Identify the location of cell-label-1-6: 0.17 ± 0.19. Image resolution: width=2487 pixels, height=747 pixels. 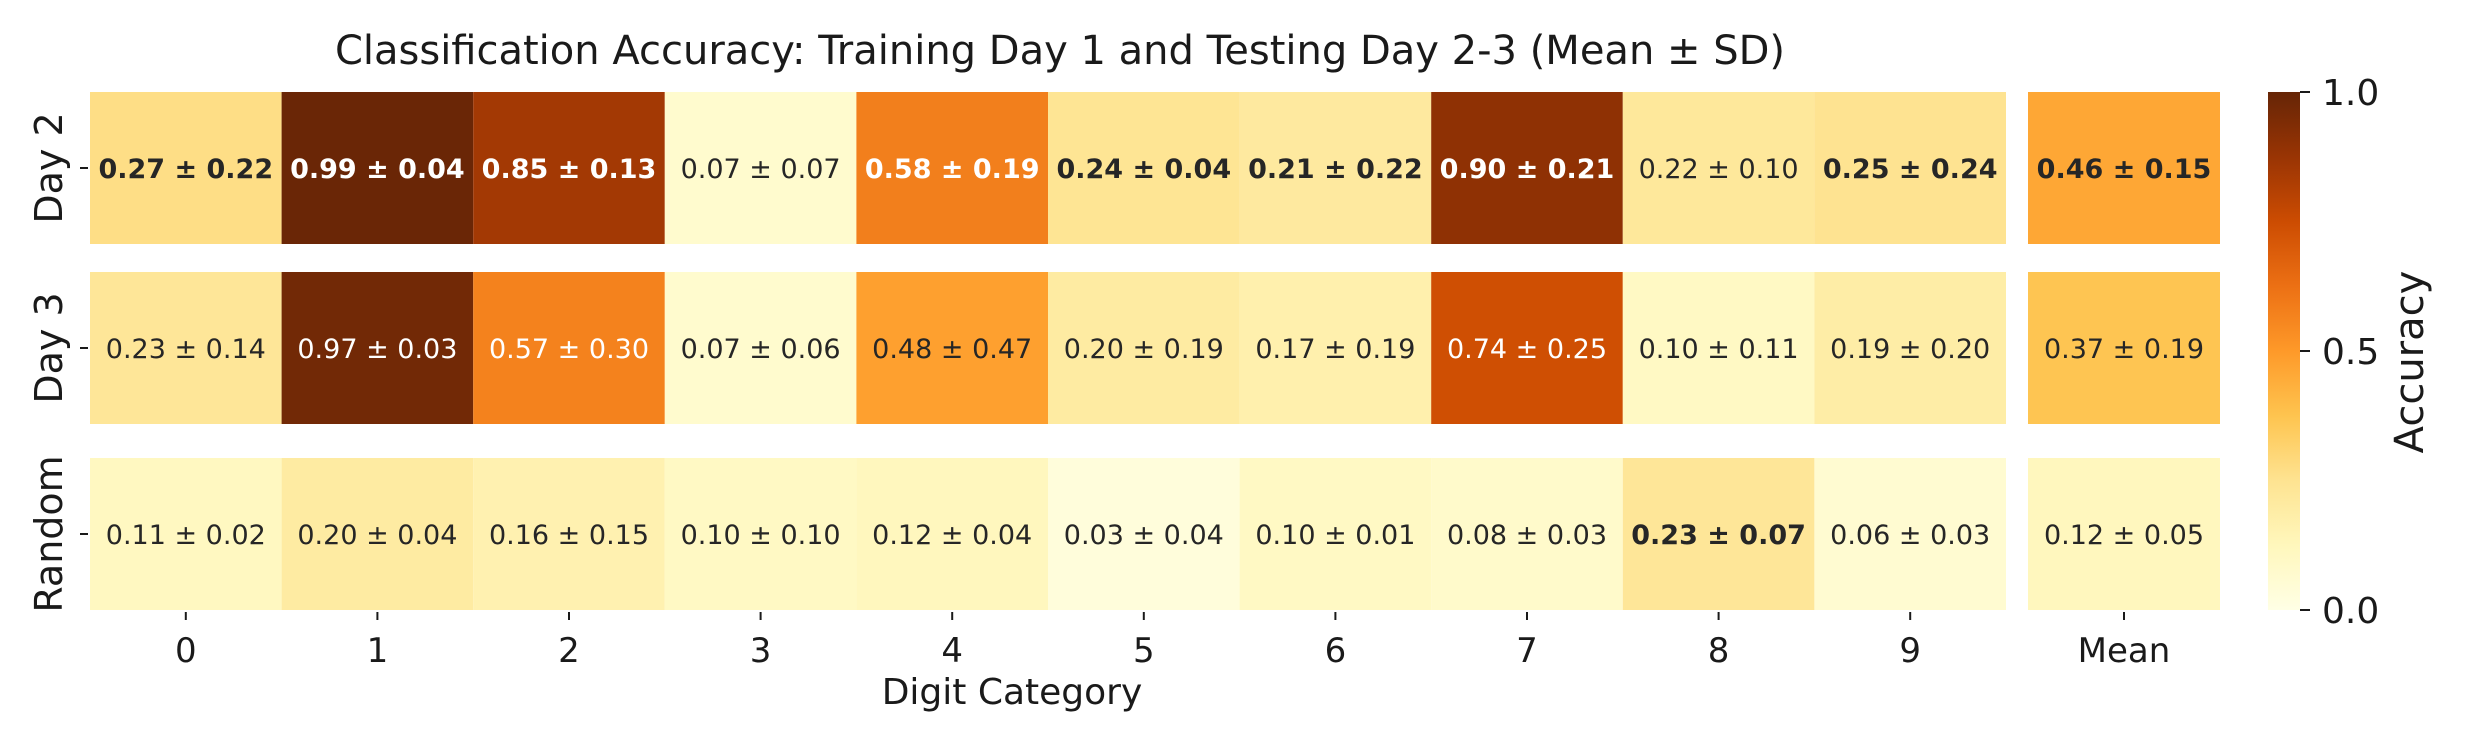
(1335, 349).